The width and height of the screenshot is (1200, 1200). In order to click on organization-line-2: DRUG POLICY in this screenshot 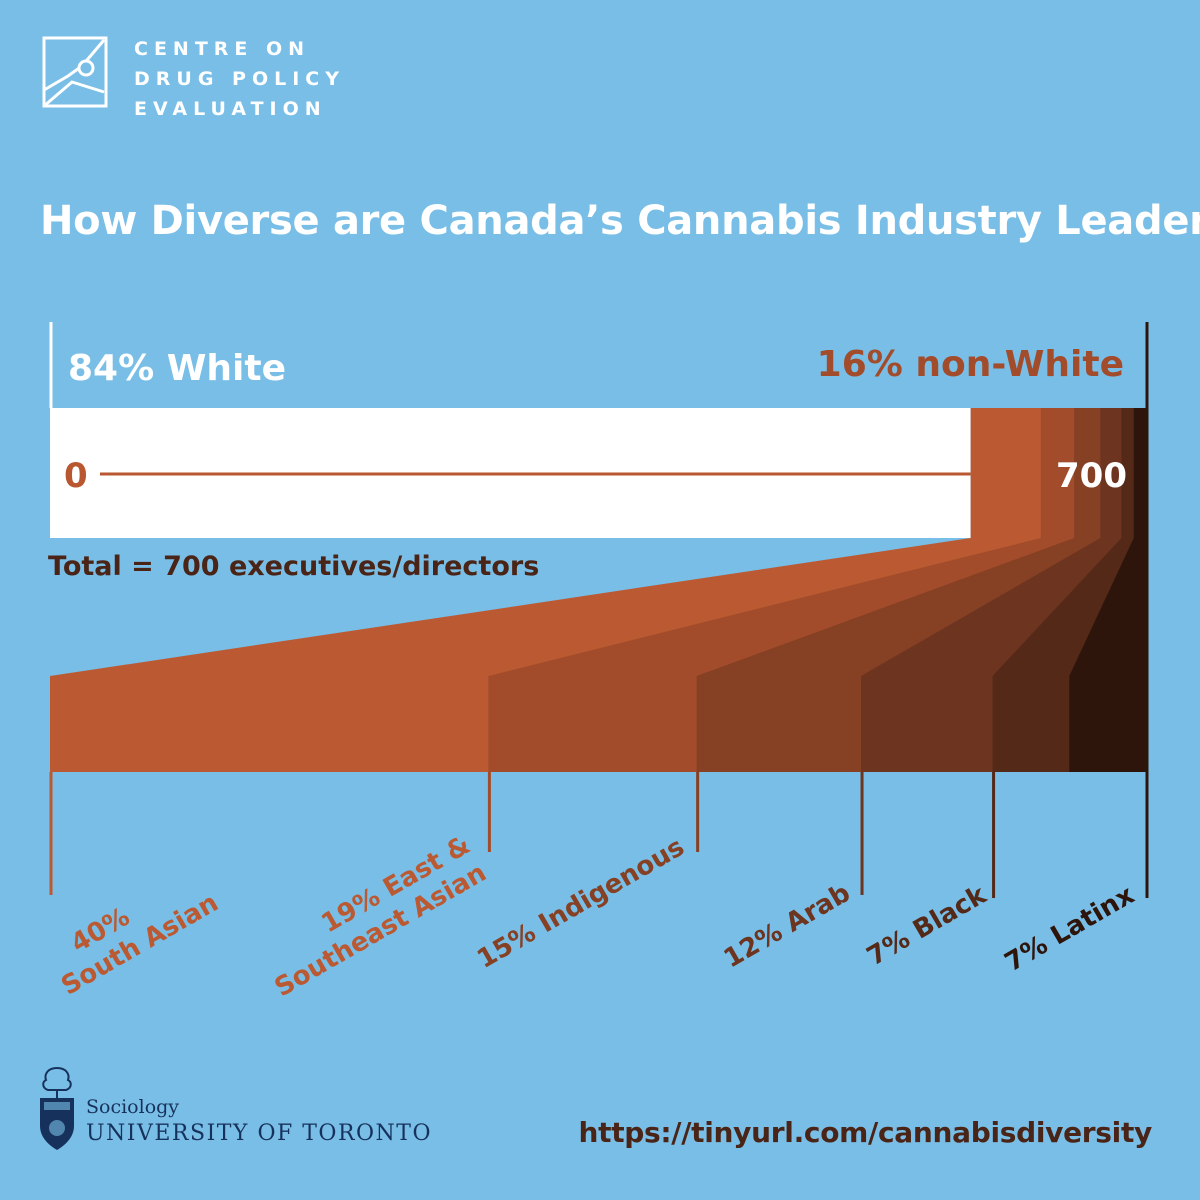, I will do `click(239, 79)`.